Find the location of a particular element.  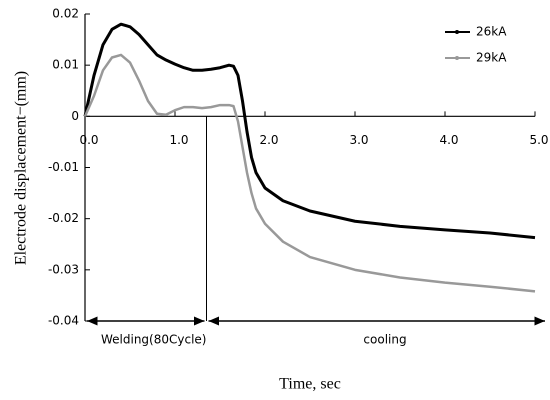

phase-label: Welding(80Cycle) is located at coordinates (153, 340).